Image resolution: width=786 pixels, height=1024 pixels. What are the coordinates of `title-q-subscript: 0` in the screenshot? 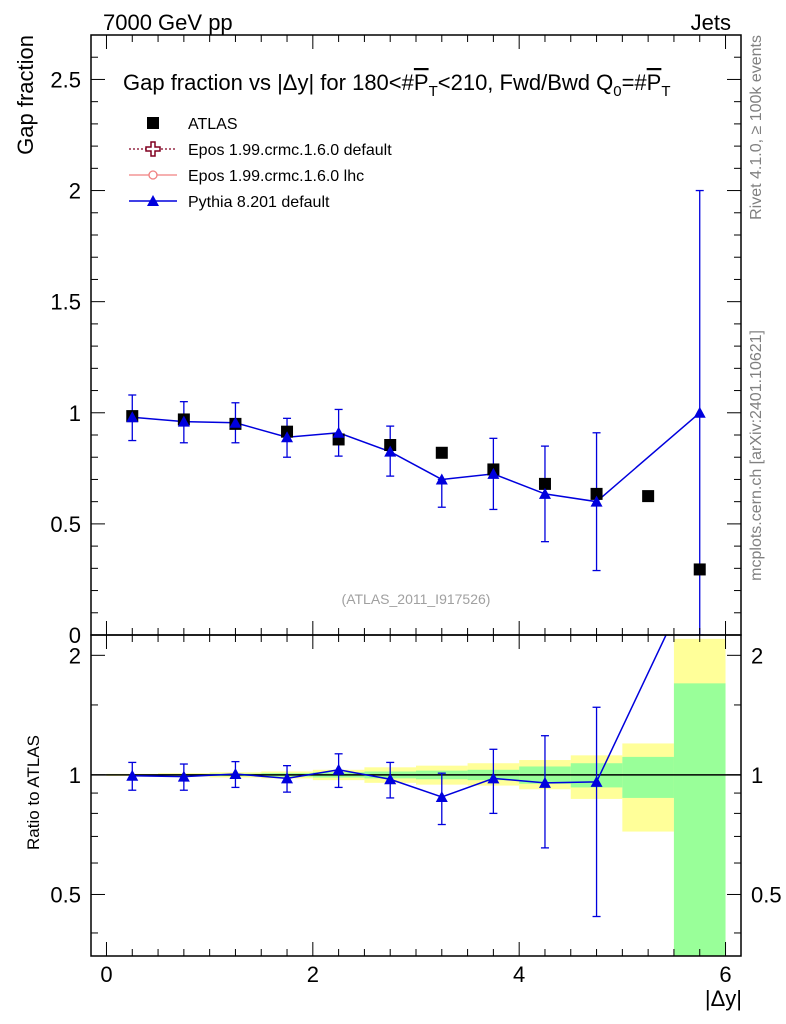 It's located at (617, 91).